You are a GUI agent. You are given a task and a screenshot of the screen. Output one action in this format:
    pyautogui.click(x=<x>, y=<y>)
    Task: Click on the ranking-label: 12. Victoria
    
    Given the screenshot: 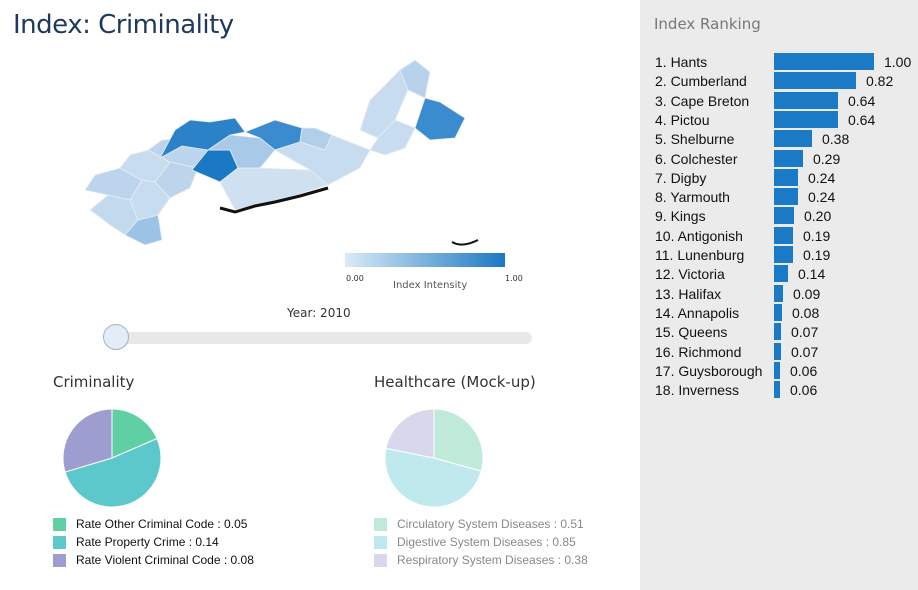 What is the action you would take?
    pyautogui.click(x=690, y=274)
    